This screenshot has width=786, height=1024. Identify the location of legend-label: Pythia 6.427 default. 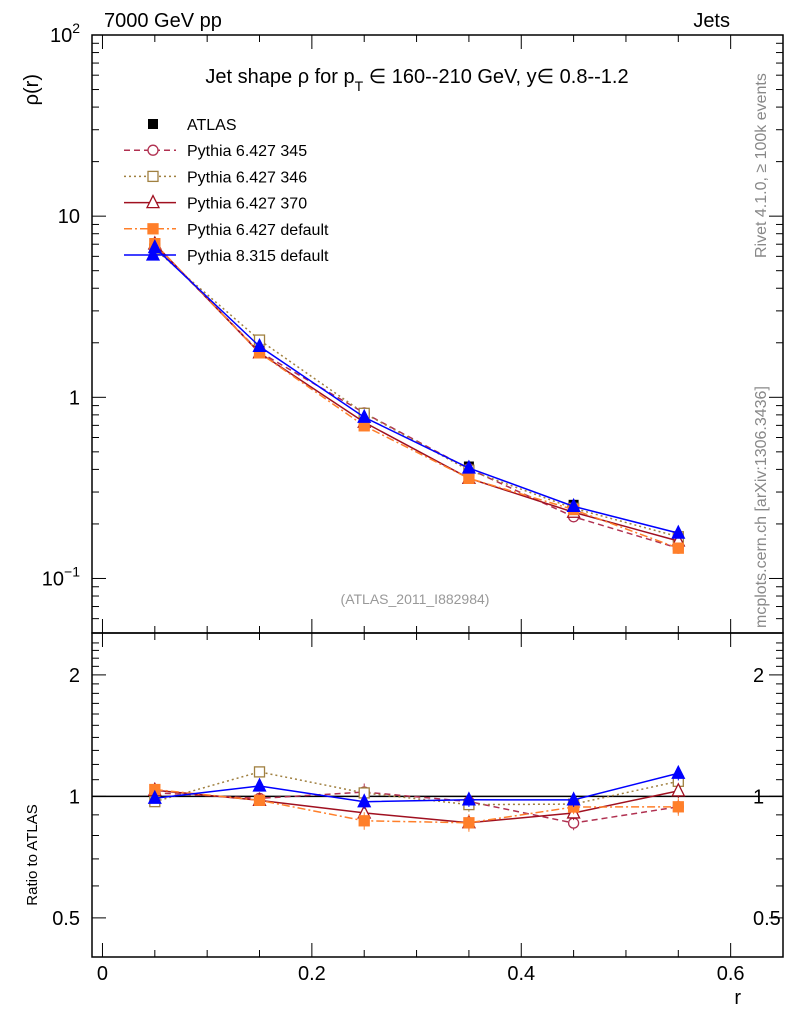
(258, 230).